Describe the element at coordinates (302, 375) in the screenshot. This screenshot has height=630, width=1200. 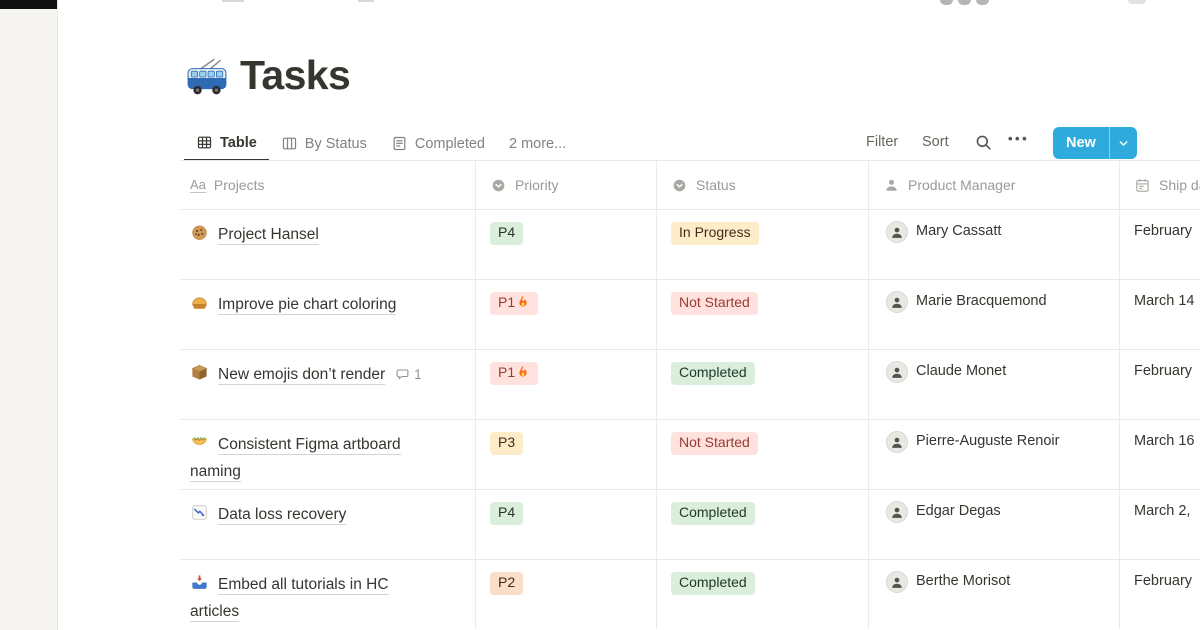
I see `project-title-link: New emojis don’t render` at that location.